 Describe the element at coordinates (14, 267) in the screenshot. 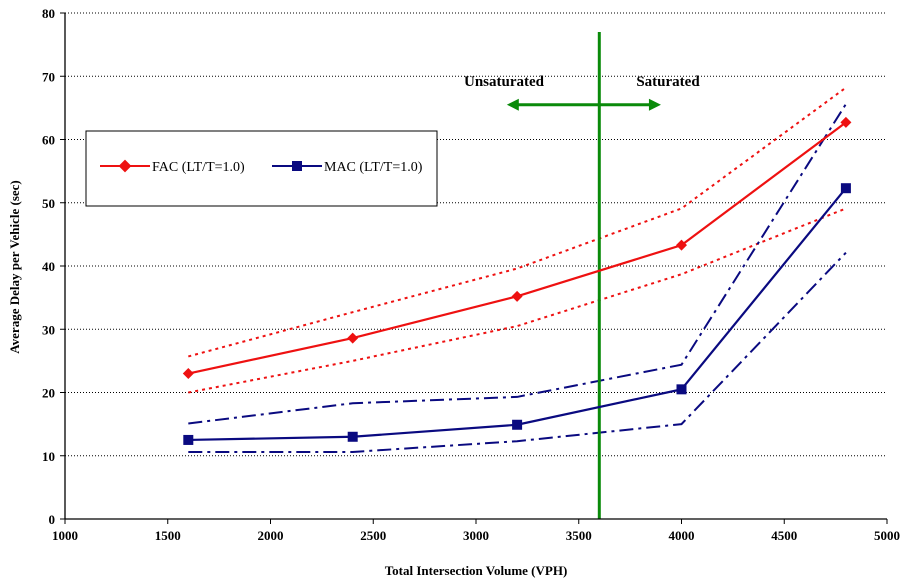

I see `y-axis-title: Average Delay per Vehicle (sec)` at that location.